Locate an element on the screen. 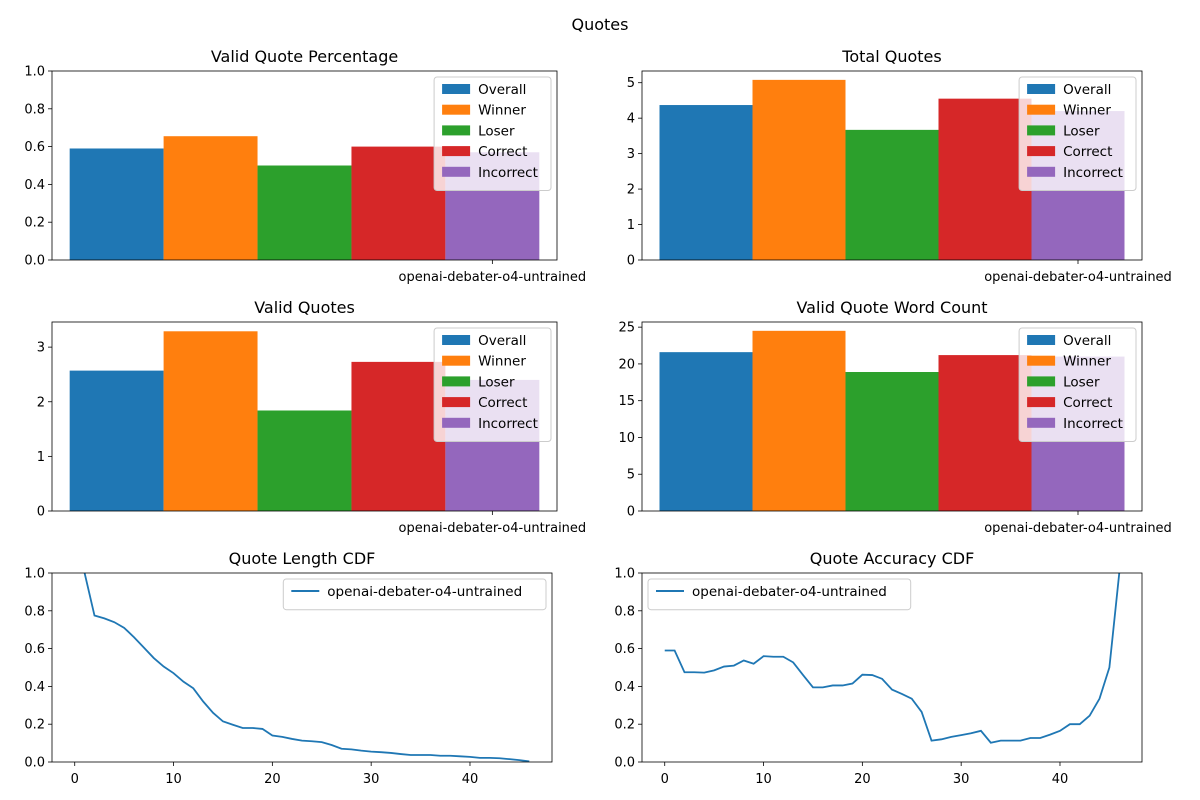  chart-title: Quote Length CDF is located at coordinates (302, 558).